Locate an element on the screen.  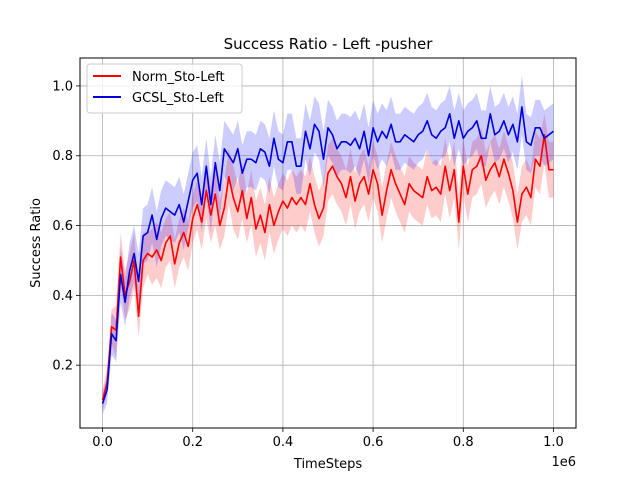
legend: Norm_Sto-Left GCSL_Sto-Left is located at coordinates (164, 88).